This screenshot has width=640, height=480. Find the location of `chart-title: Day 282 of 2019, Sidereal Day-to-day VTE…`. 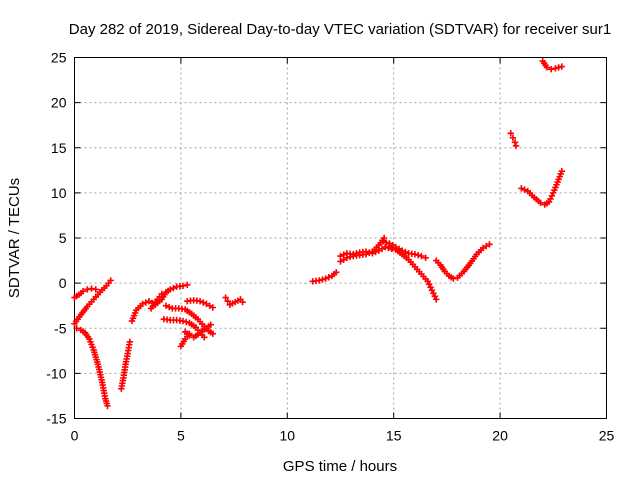

chart-title: Day 282 of 2019, Sidereal Day-to-day VTE… is located at coordinates (340, 29).